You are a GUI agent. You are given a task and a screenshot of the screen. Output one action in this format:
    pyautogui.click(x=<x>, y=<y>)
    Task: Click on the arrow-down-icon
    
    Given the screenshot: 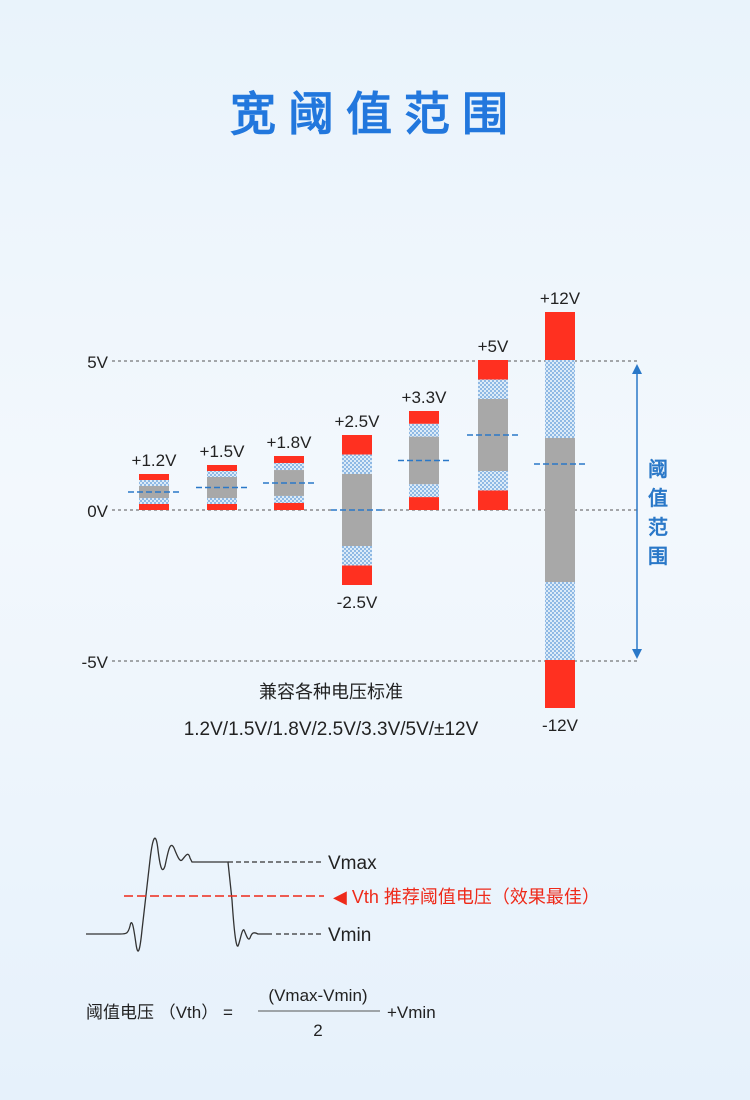 What is the action you would take?
    pyautogui.click(x=637, y=654)
    